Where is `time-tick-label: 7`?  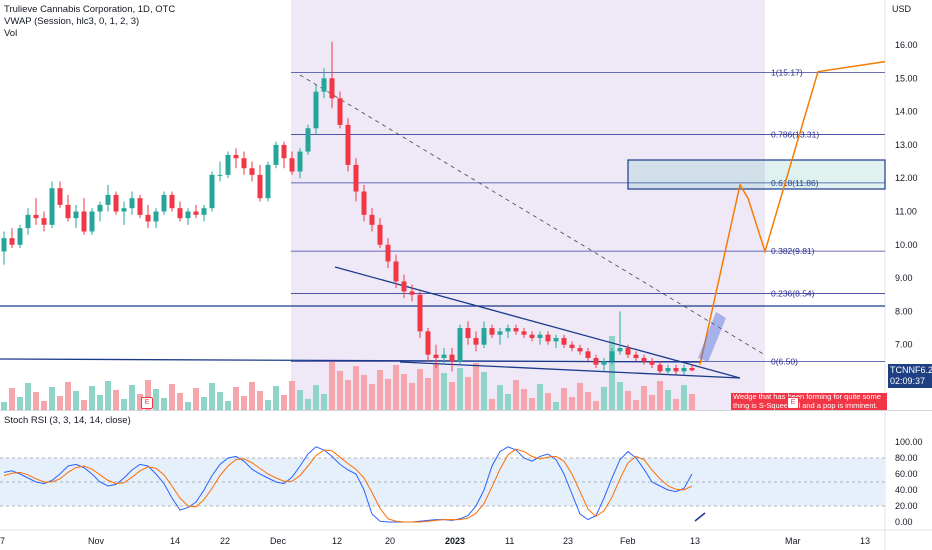
time-tick-label: 7 is located at coordinates (2, 541).